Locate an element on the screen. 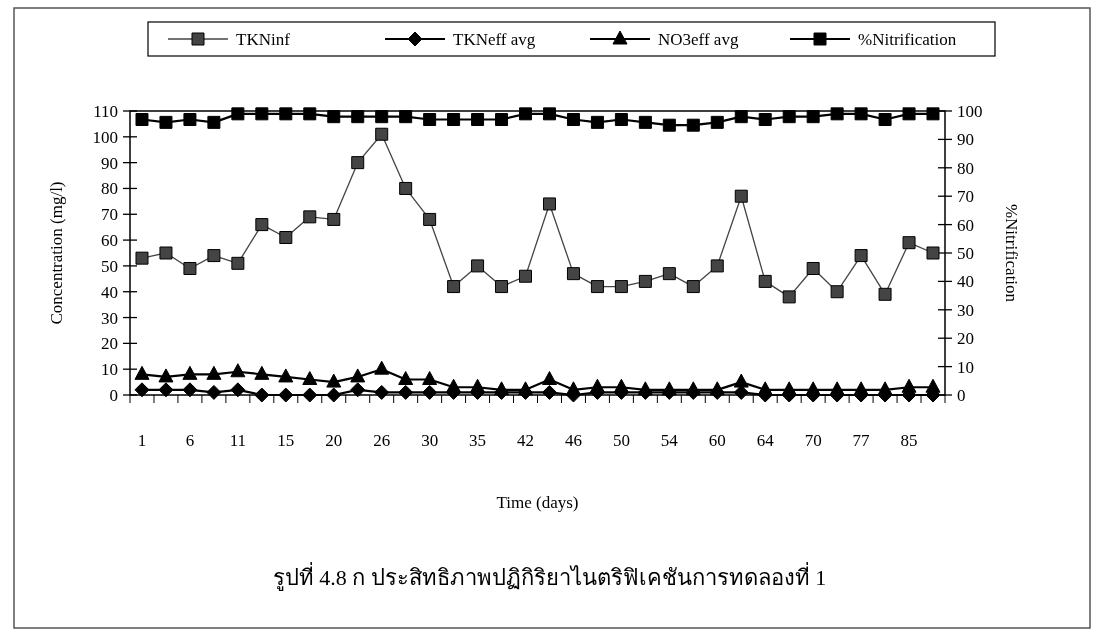  y2-tick-label: 20 is located at coordinates (965, 339).